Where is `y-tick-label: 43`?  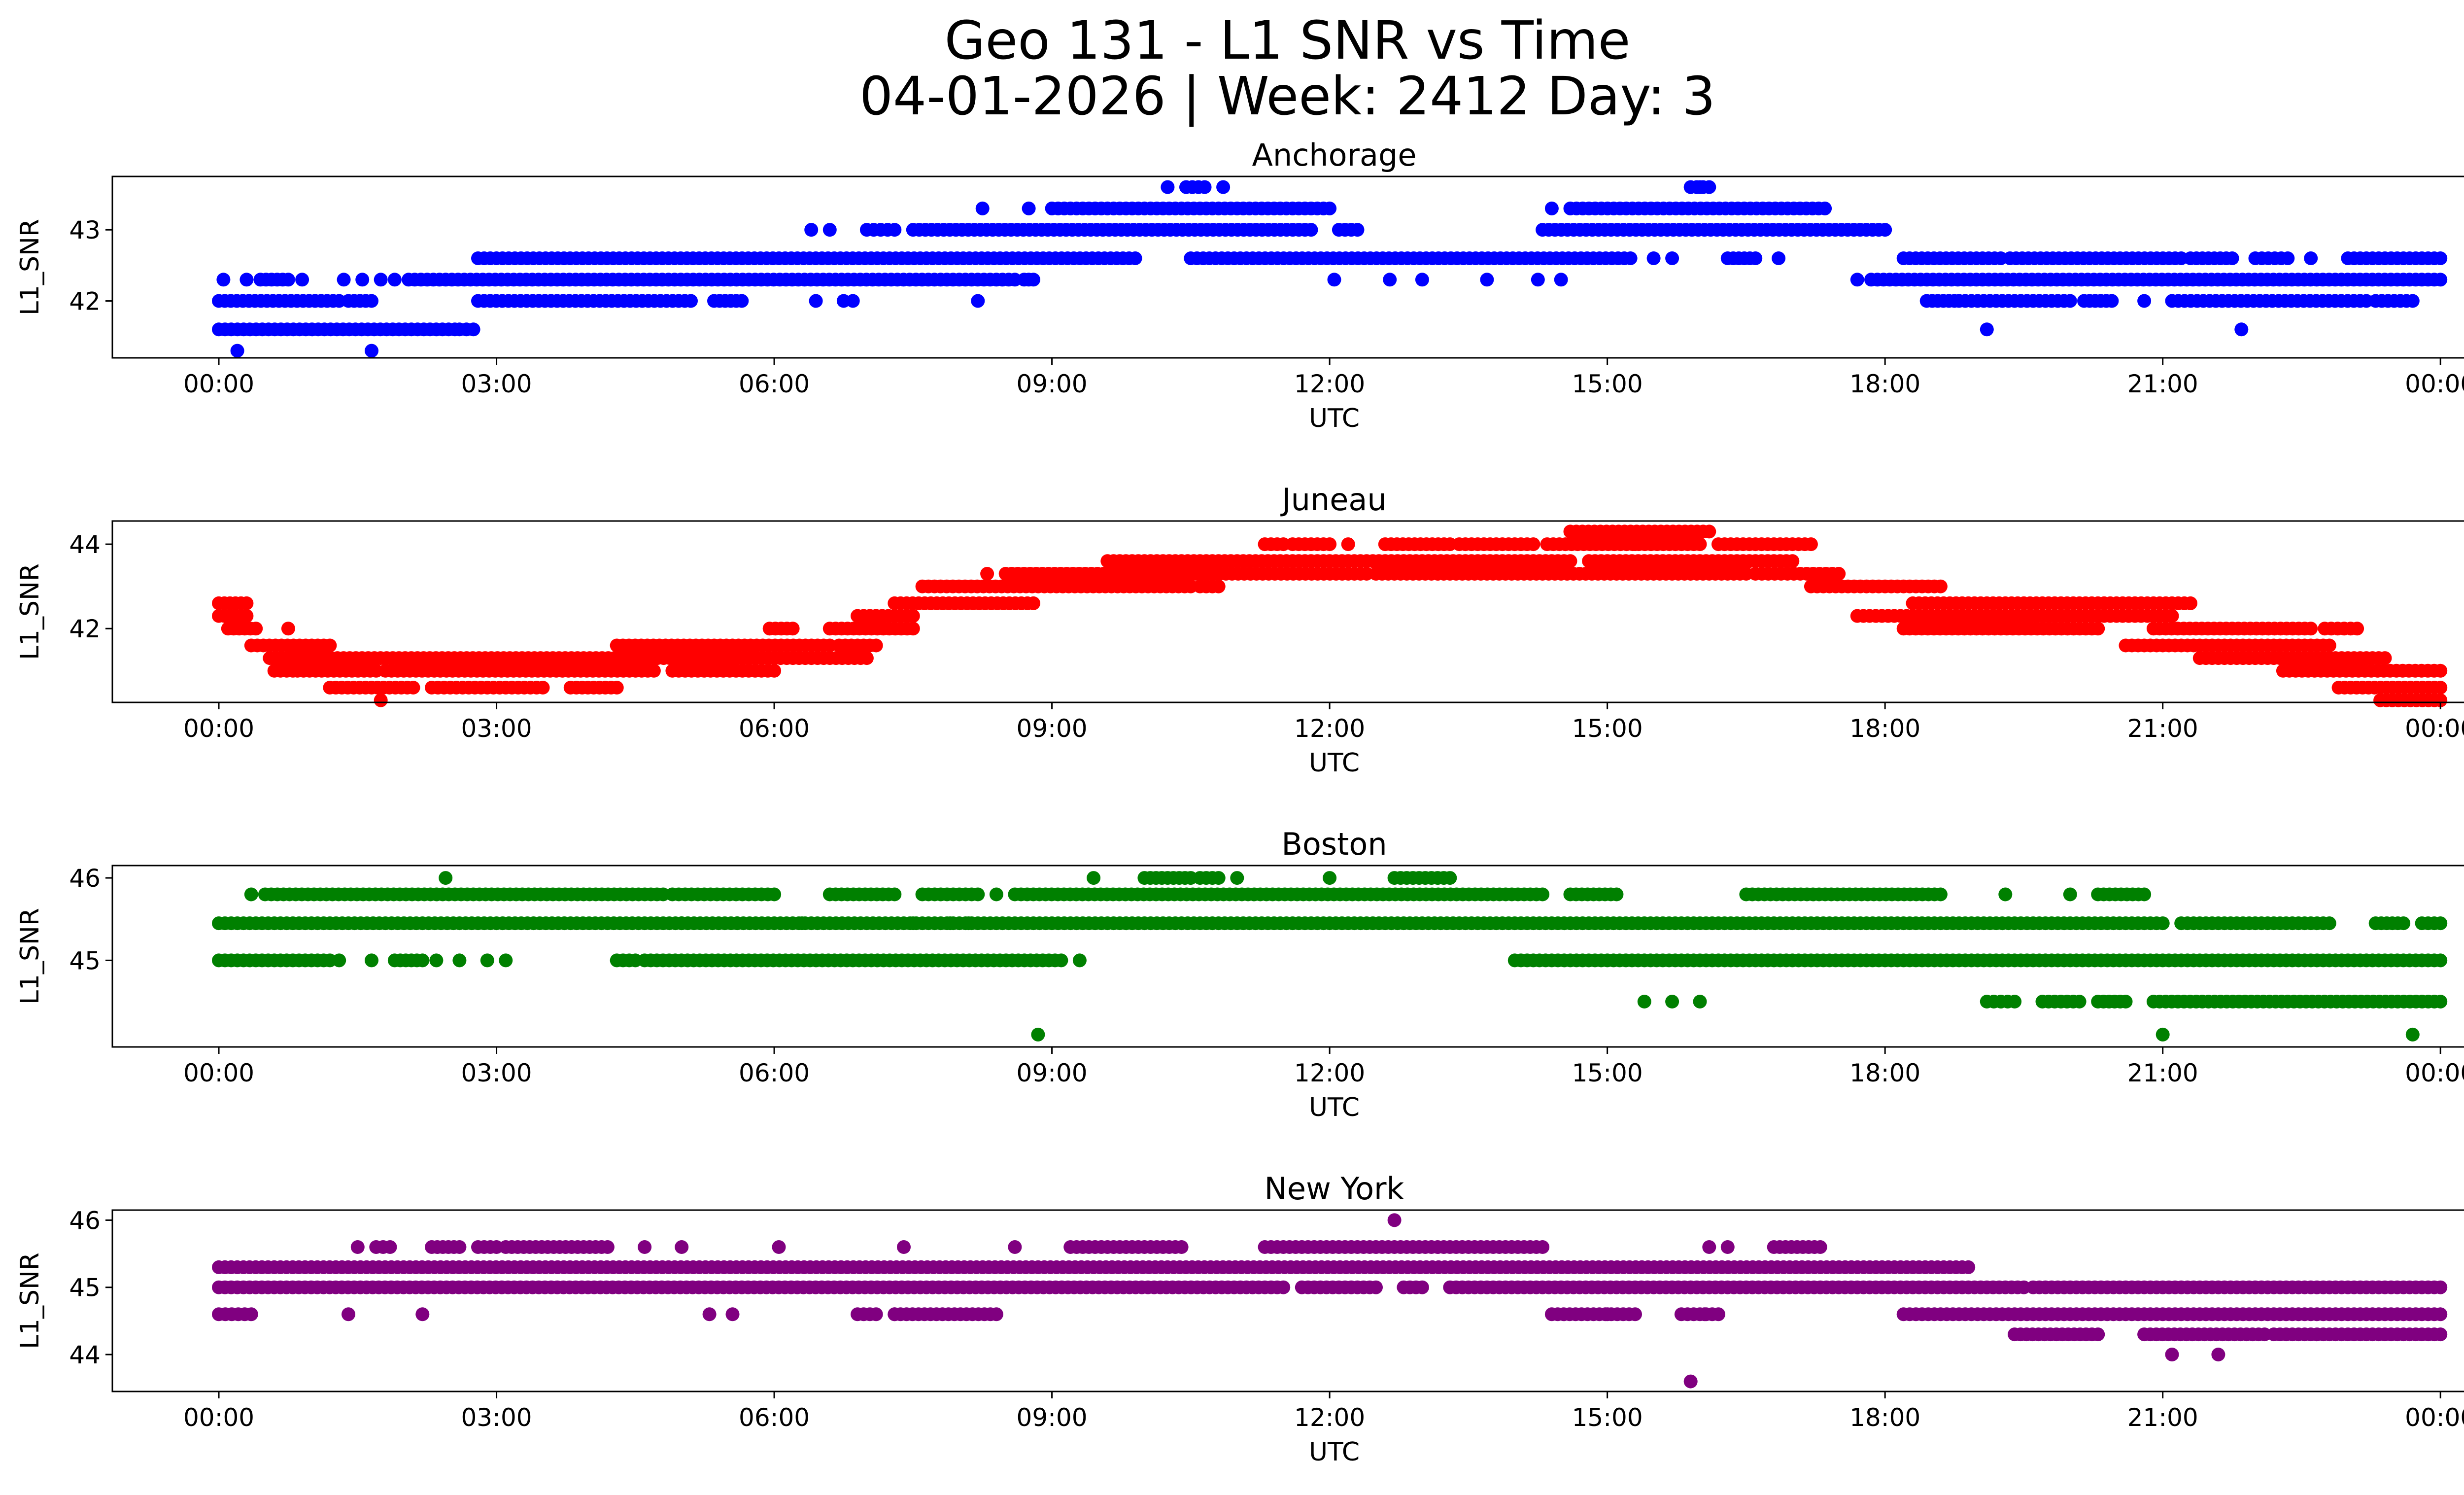
y-tick-label: 43 is located at coordinates (85, 230).